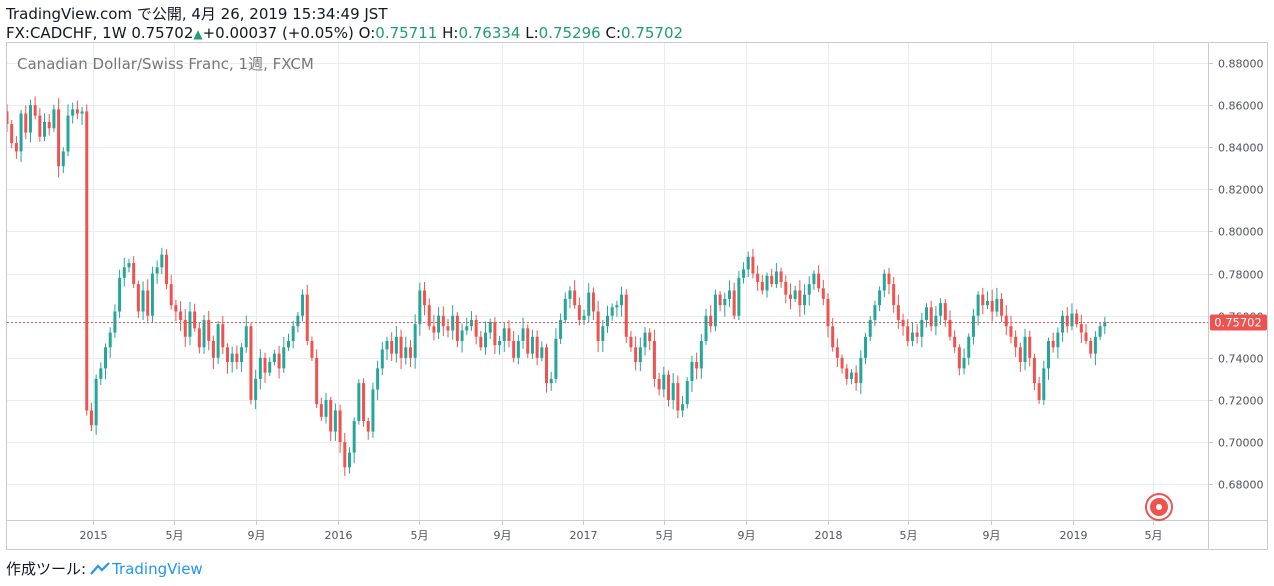 This screenshot has height=586, width=1274. I want to click on open-value: 0.75711, so click(406, 33).